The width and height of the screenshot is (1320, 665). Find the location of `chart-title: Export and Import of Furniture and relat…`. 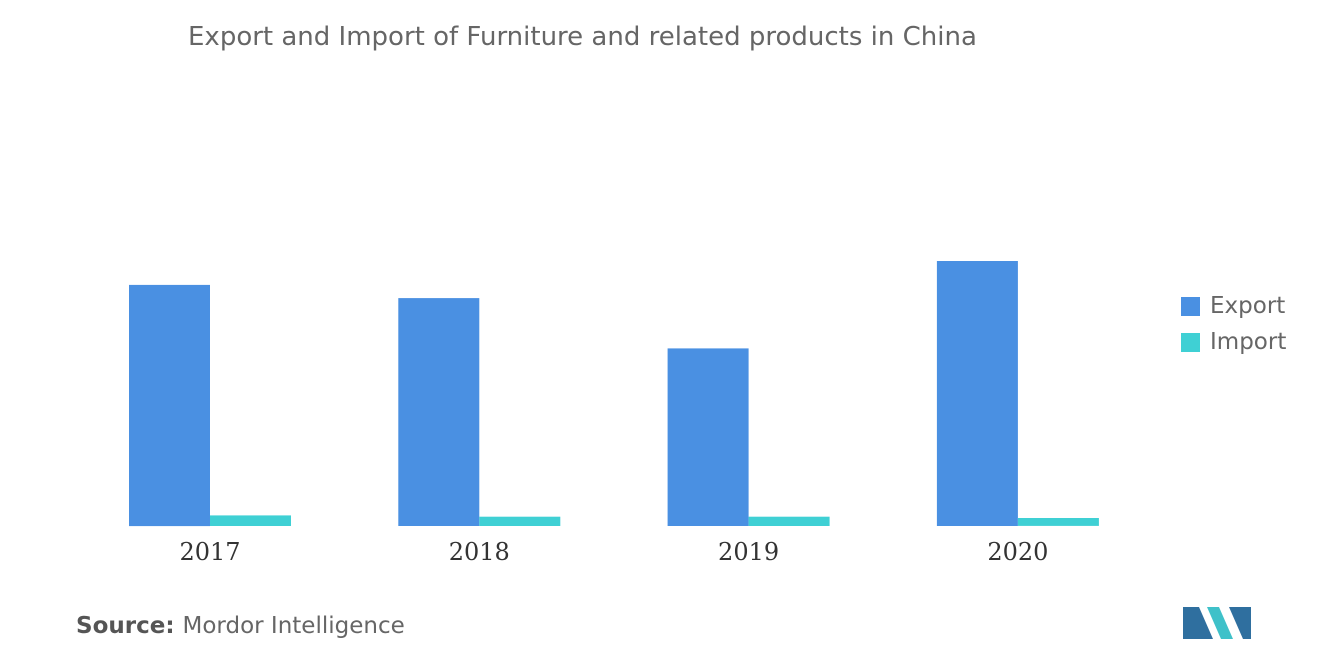

chart-title: Export and Import of Furniture and relat… is located at coordinates (582, 37).